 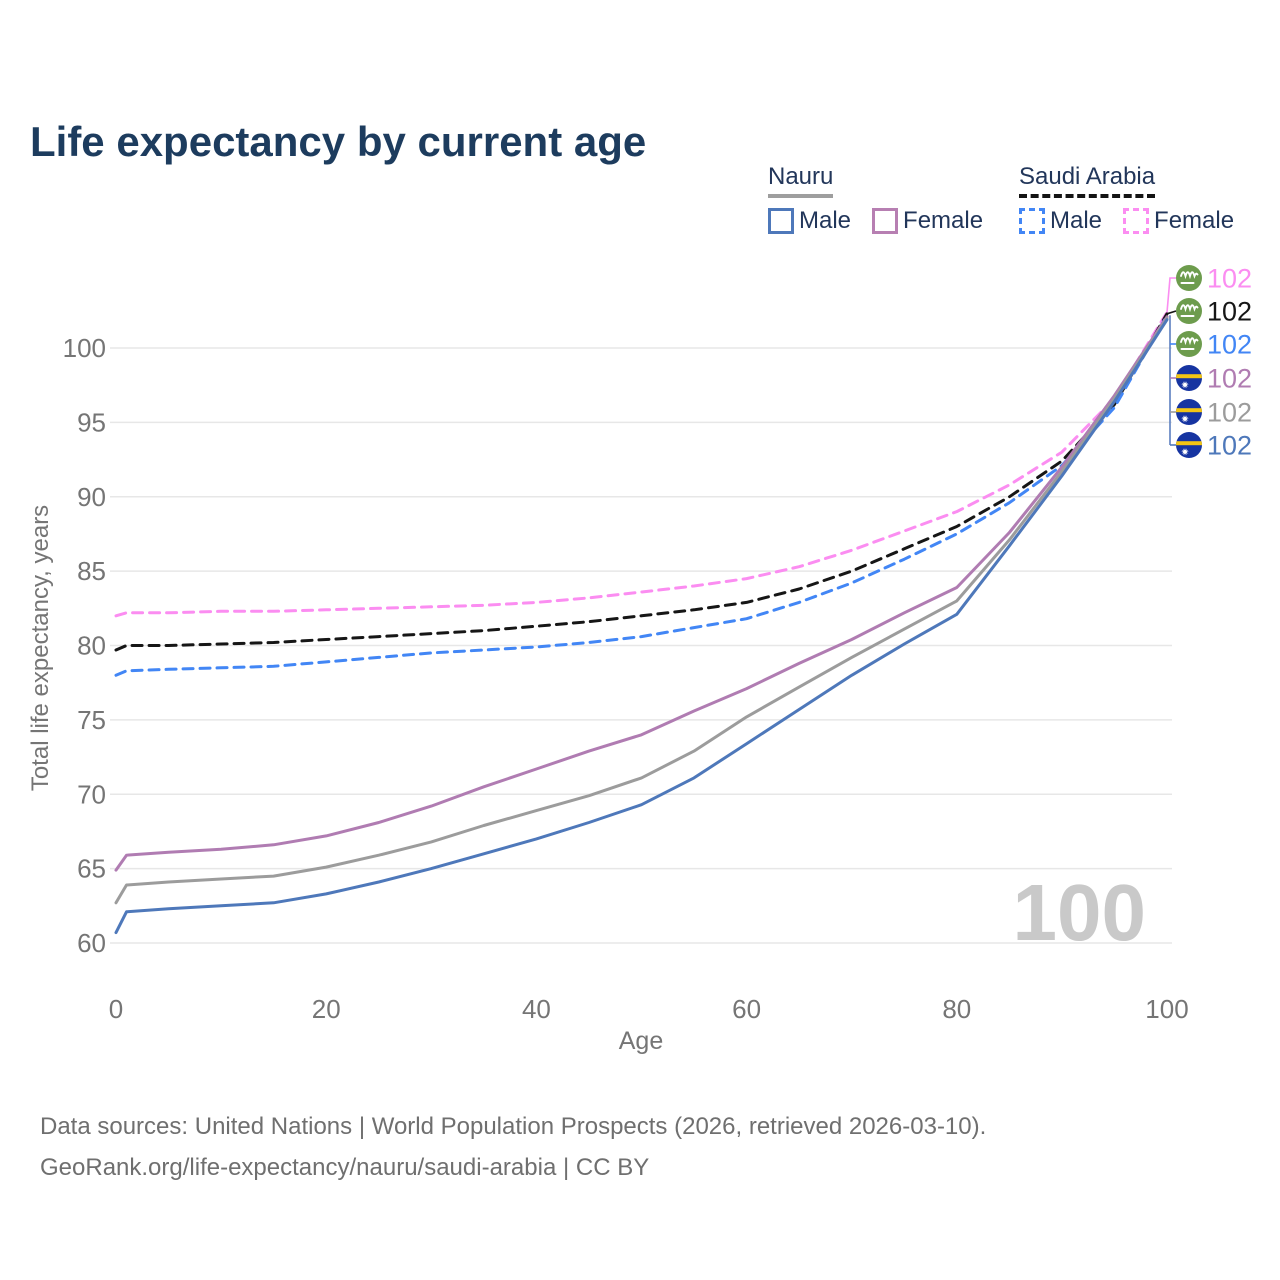 I want to click on x-tick-80: 80, so click(x=956, y=1009).